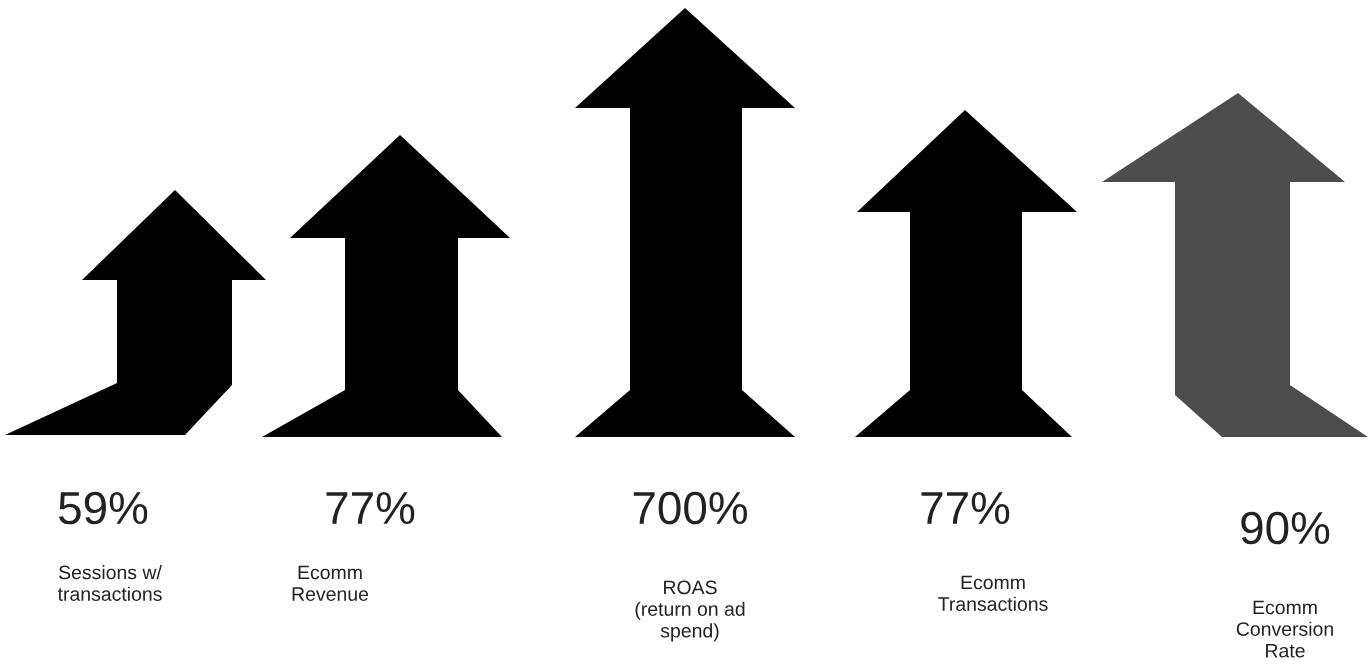 Image resolution: width=1370 pixels, height=668 pixels. What do you see at coordinates (993, 593) in the screenshot?
I see `category-label: Ecomm Transactions` at bounding box center [993, 593].